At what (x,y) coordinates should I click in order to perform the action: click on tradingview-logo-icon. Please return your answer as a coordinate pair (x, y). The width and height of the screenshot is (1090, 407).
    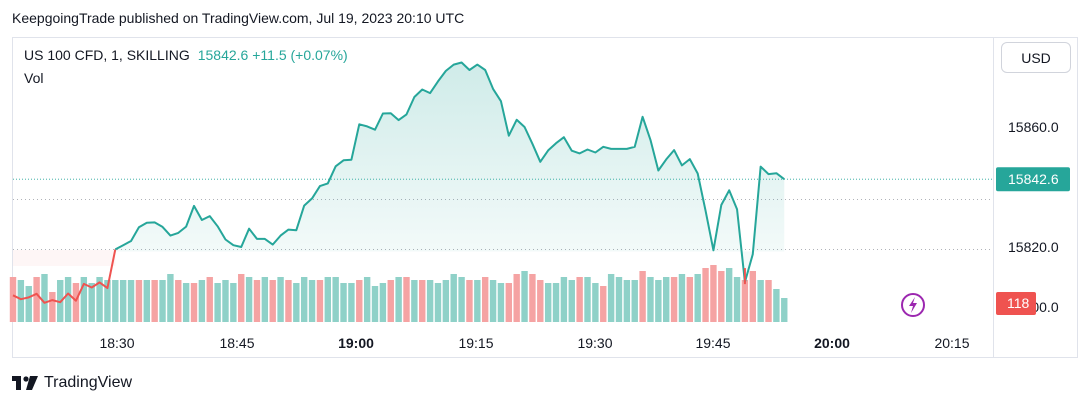
    Looking at the image, I should click on (25, 383).